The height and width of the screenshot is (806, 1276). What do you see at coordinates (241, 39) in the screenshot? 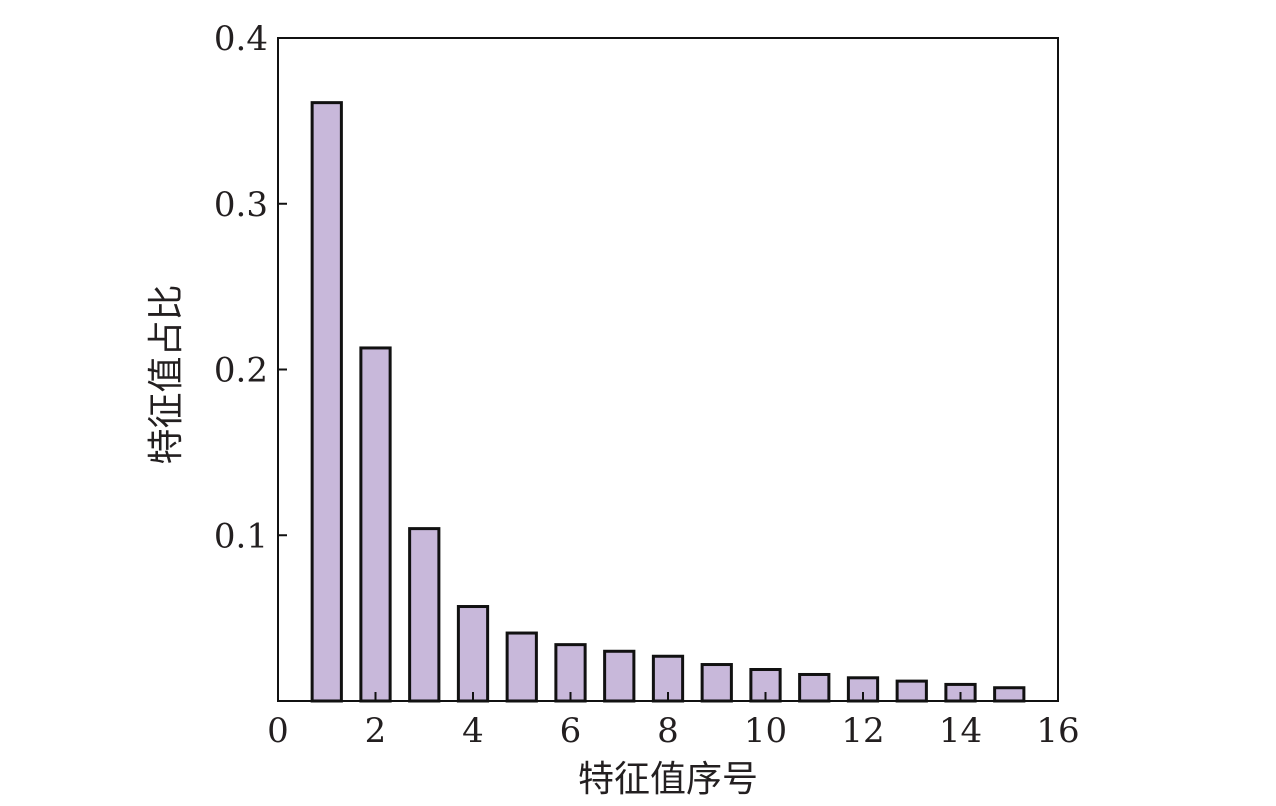
I see `y-tick-label: 0.4` at bounding box center [241, 39].